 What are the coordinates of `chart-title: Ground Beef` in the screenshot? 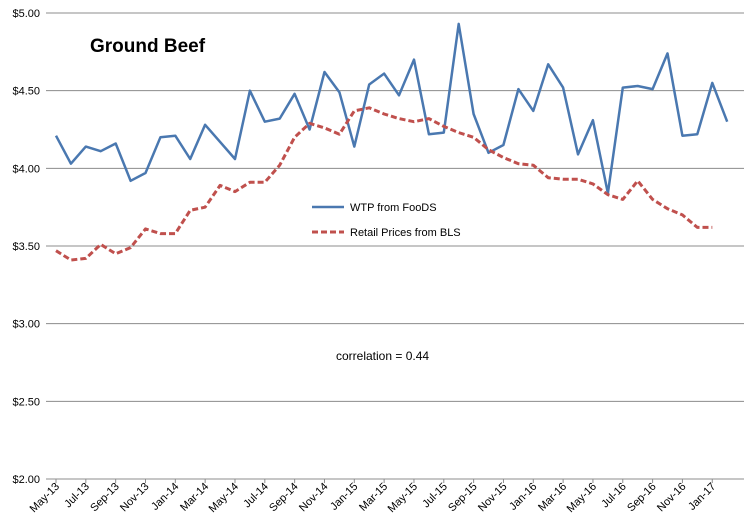 It's located at (148, 46).